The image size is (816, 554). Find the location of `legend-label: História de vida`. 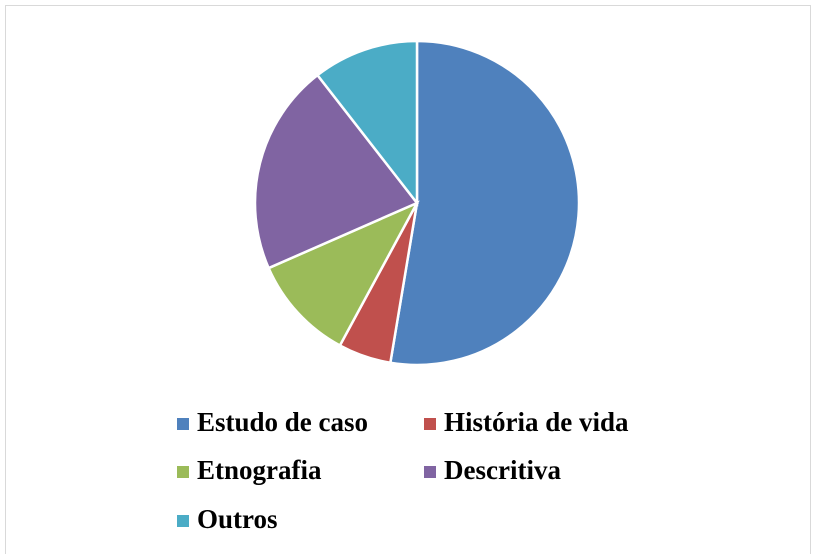

legend-label: História de vida is located at coordinates (536, 422).